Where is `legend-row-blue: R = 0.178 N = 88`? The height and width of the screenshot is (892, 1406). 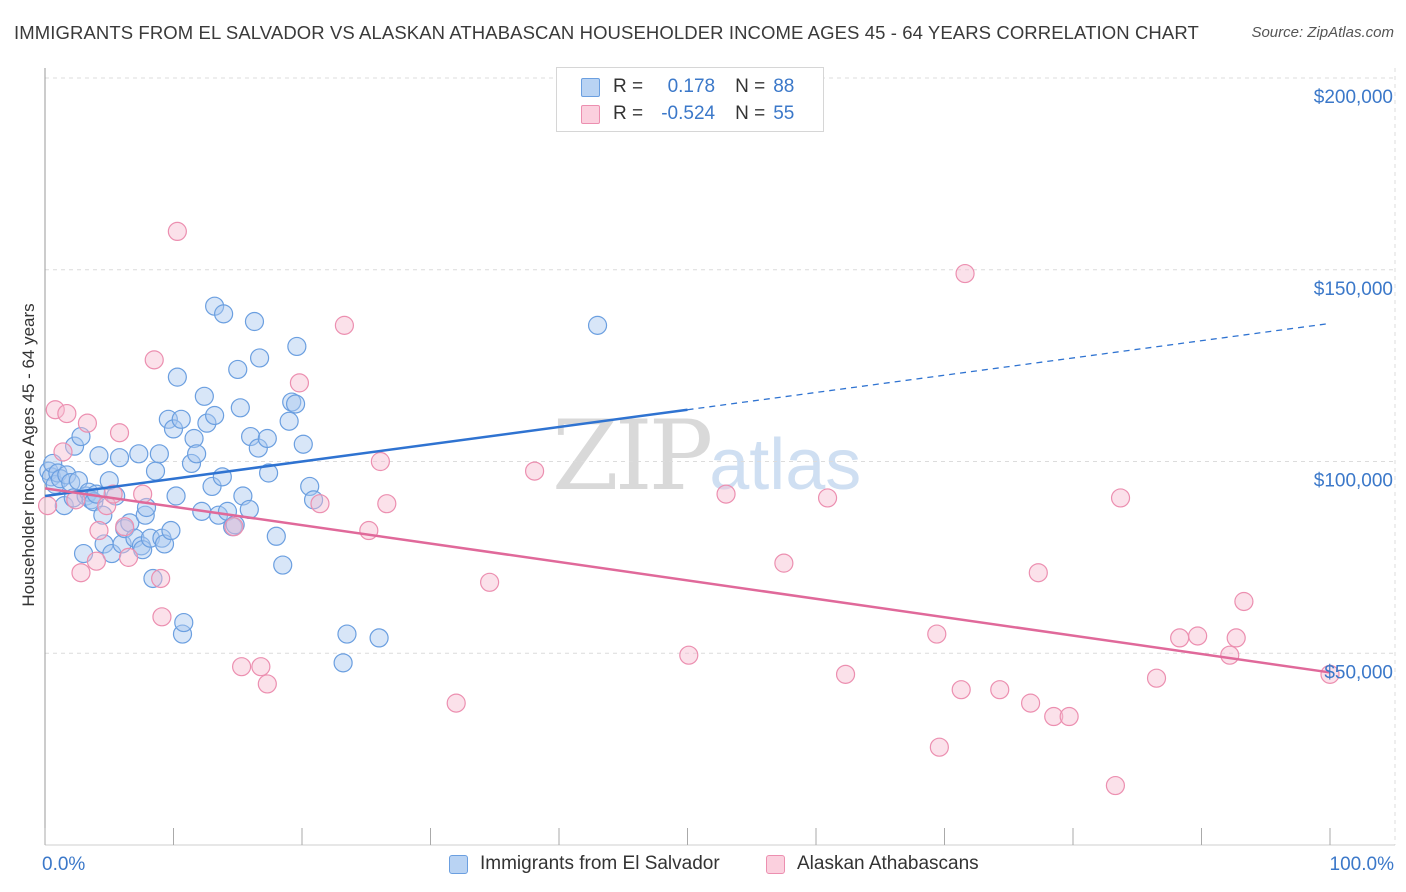 legend-row-blue: R = 0.178 N = 88 is located at coordinates (687, 87).